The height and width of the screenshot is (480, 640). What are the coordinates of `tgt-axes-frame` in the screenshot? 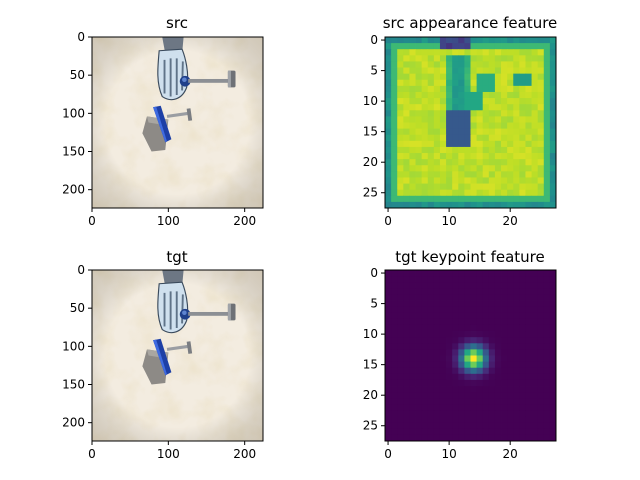 It's located at (177, 355).